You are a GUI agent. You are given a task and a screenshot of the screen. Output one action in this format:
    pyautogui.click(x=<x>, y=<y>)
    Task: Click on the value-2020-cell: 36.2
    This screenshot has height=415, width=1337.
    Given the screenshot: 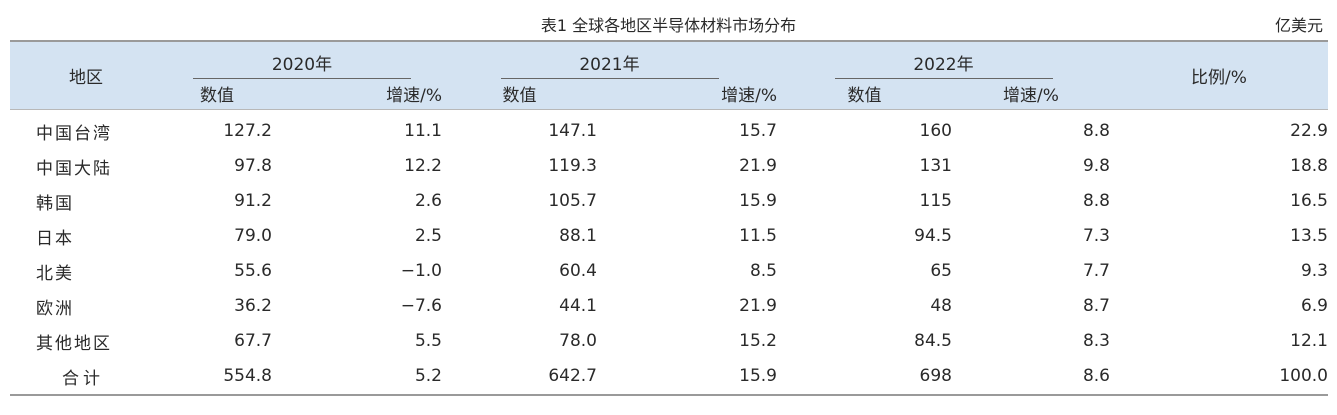 What is the action you would take?
    pyautogui.click(x=253, y=306)
    